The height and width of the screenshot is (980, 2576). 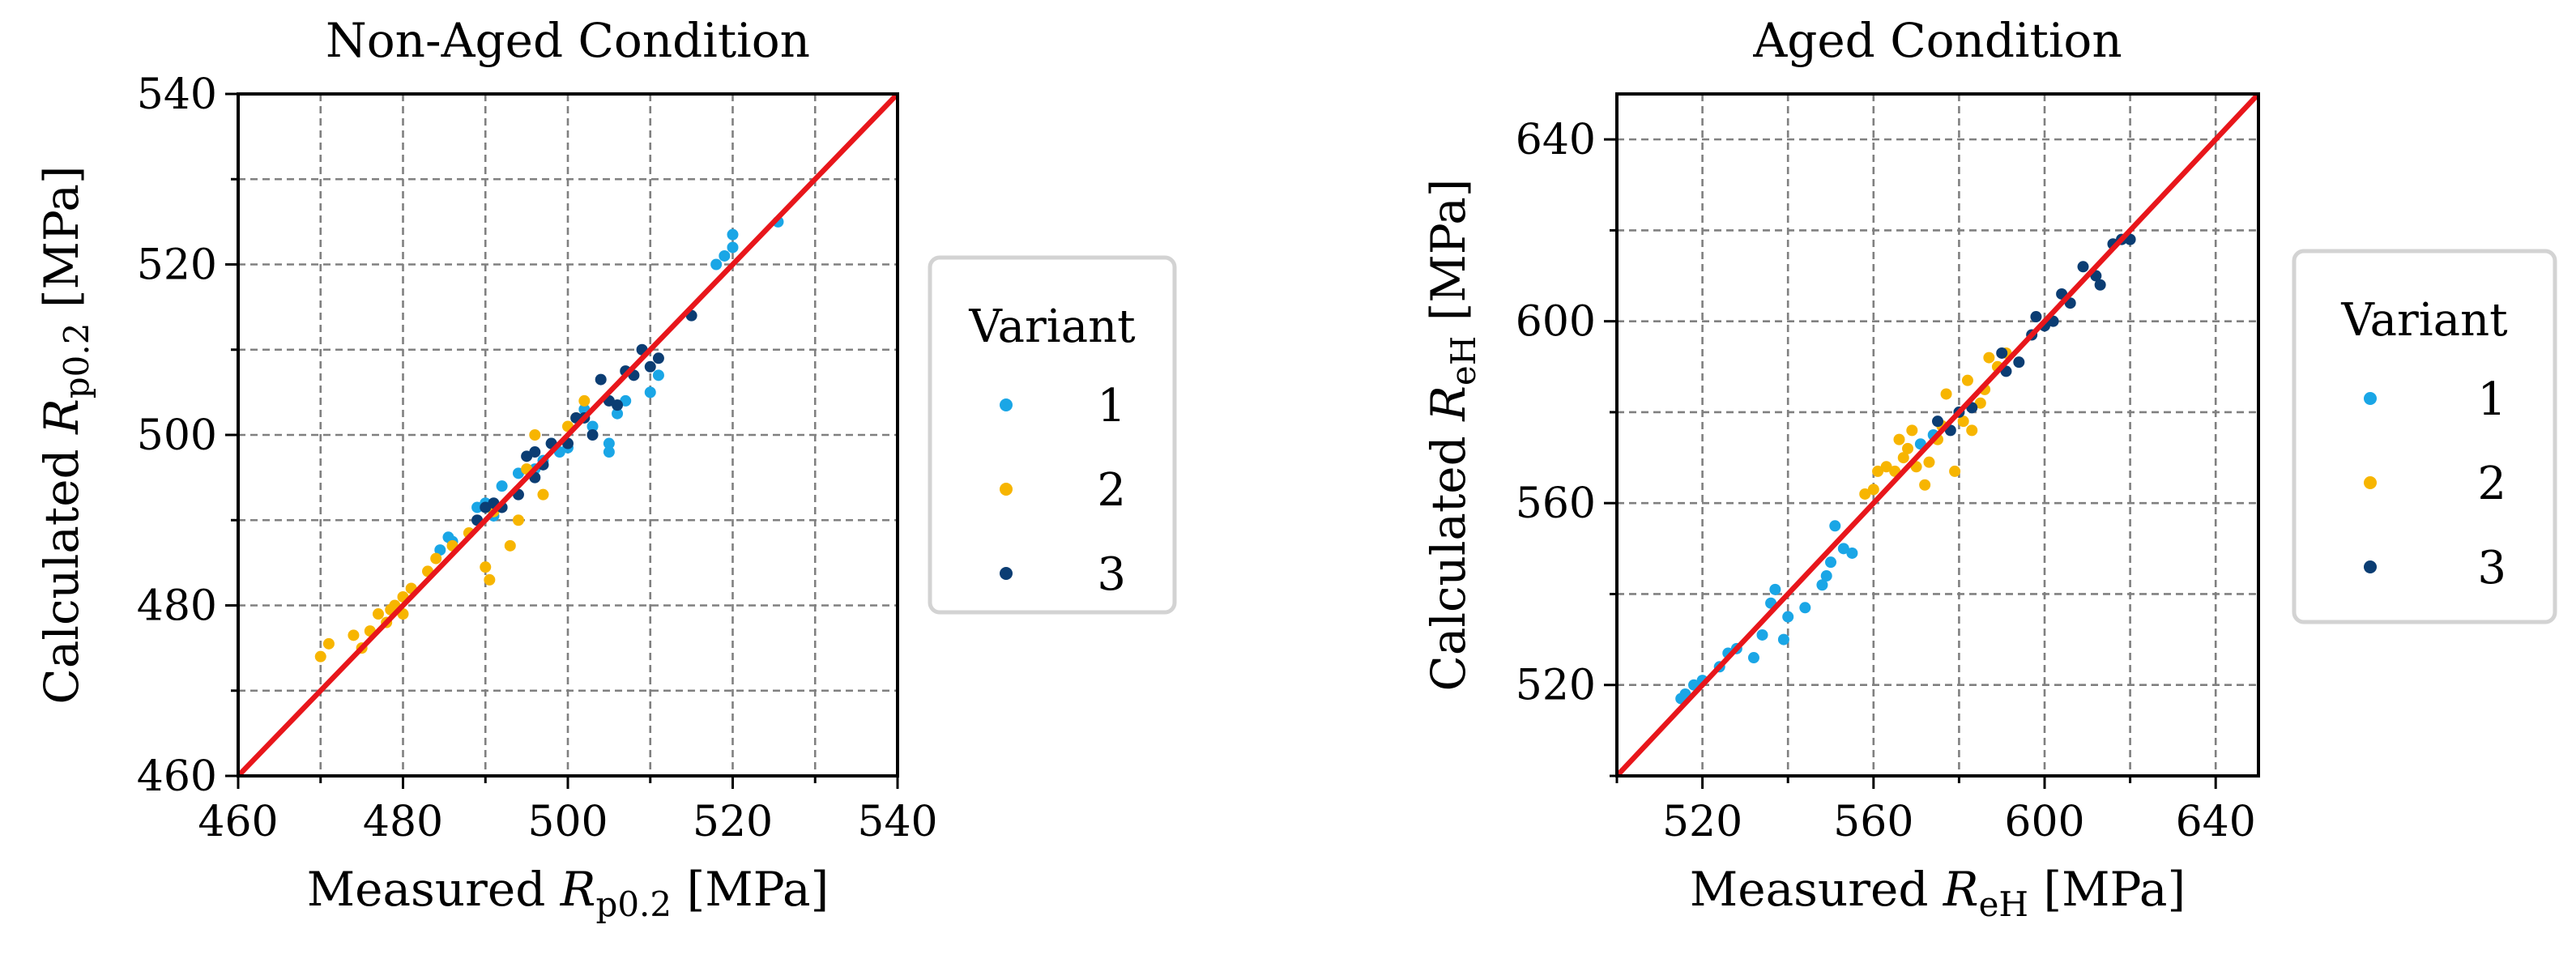 I want to click on x-axis-label: Measured ReH [MPa], so click(x=1938, y=893).